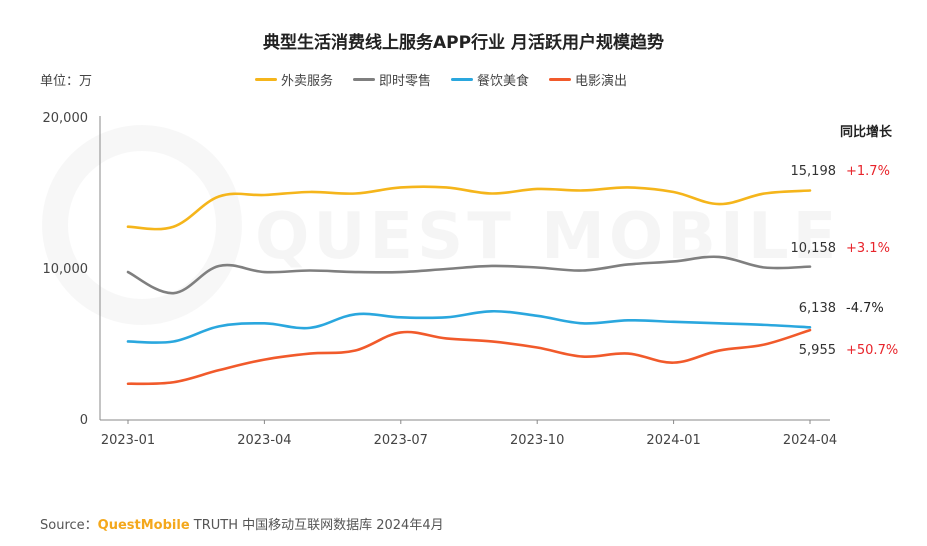  Describe the element at coordinates (401, 440) in the screenshot. I see `x-tick-label-2: 2023-07` at that location.